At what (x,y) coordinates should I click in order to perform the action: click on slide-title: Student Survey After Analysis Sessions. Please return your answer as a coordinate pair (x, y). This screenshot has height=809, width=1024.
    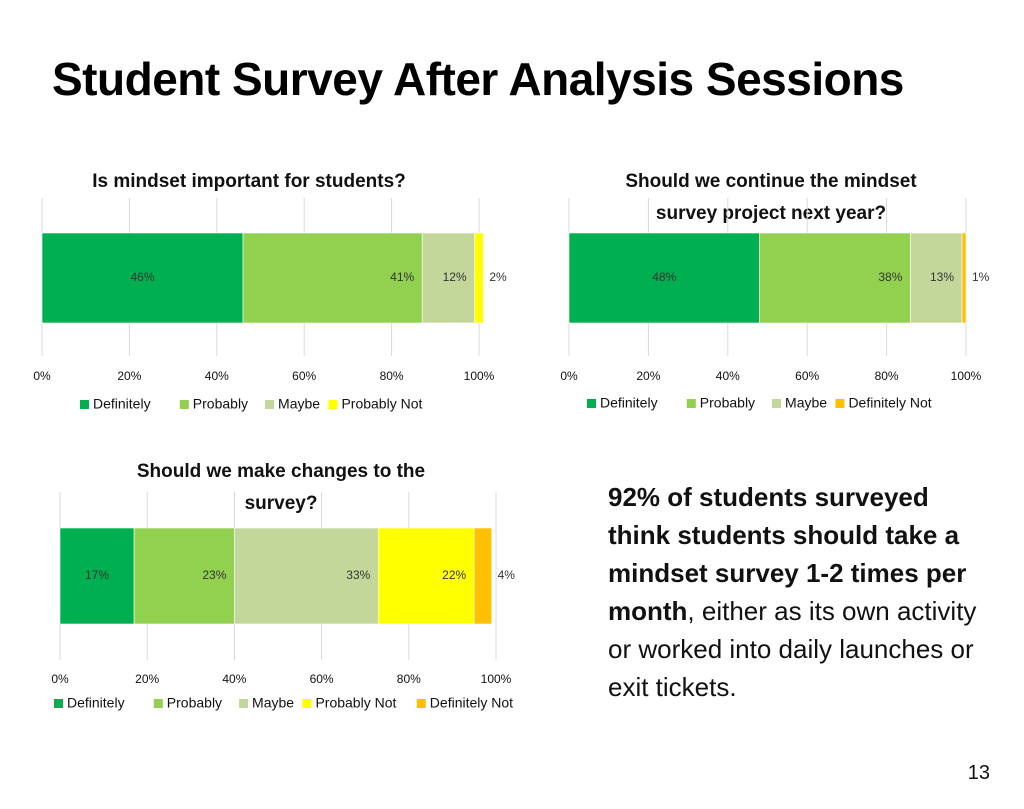
    Looking at the image, I should click on (478, 79).